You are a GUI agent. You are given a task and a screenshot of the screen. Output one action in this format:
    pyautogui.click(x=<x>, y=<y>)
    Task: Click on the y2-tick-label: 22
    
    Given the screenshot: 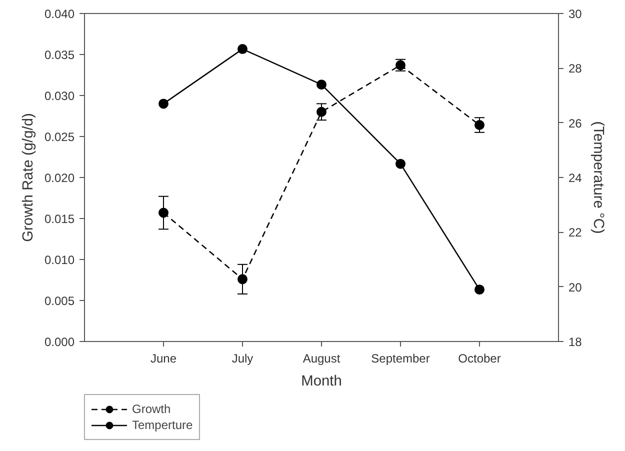 What is the action you would take?
    pyautogui.click(x=575, y=233)
    